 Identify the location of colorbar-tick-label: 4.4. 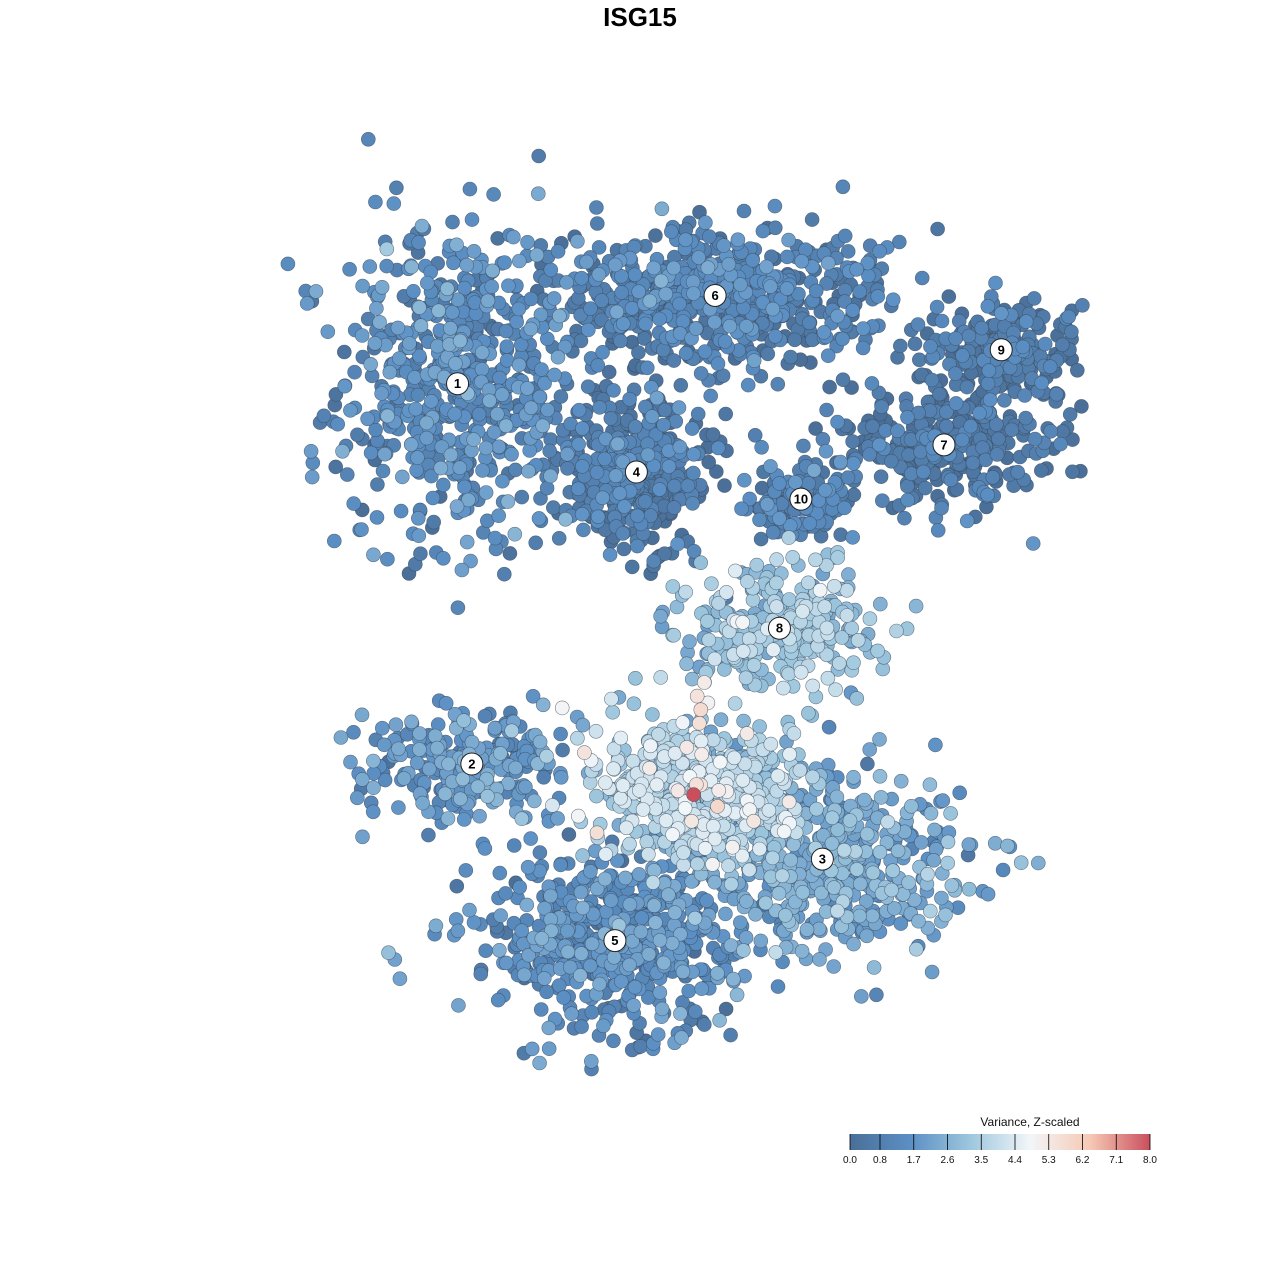
(1015, 1160).